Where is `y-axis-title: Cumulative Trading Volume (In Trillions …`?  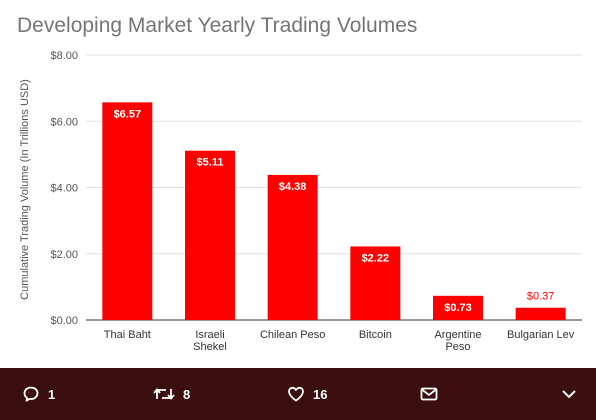 y-axis-title: Cumulative Trading Volume (In Trillions … is located at coordinates (25, 189).